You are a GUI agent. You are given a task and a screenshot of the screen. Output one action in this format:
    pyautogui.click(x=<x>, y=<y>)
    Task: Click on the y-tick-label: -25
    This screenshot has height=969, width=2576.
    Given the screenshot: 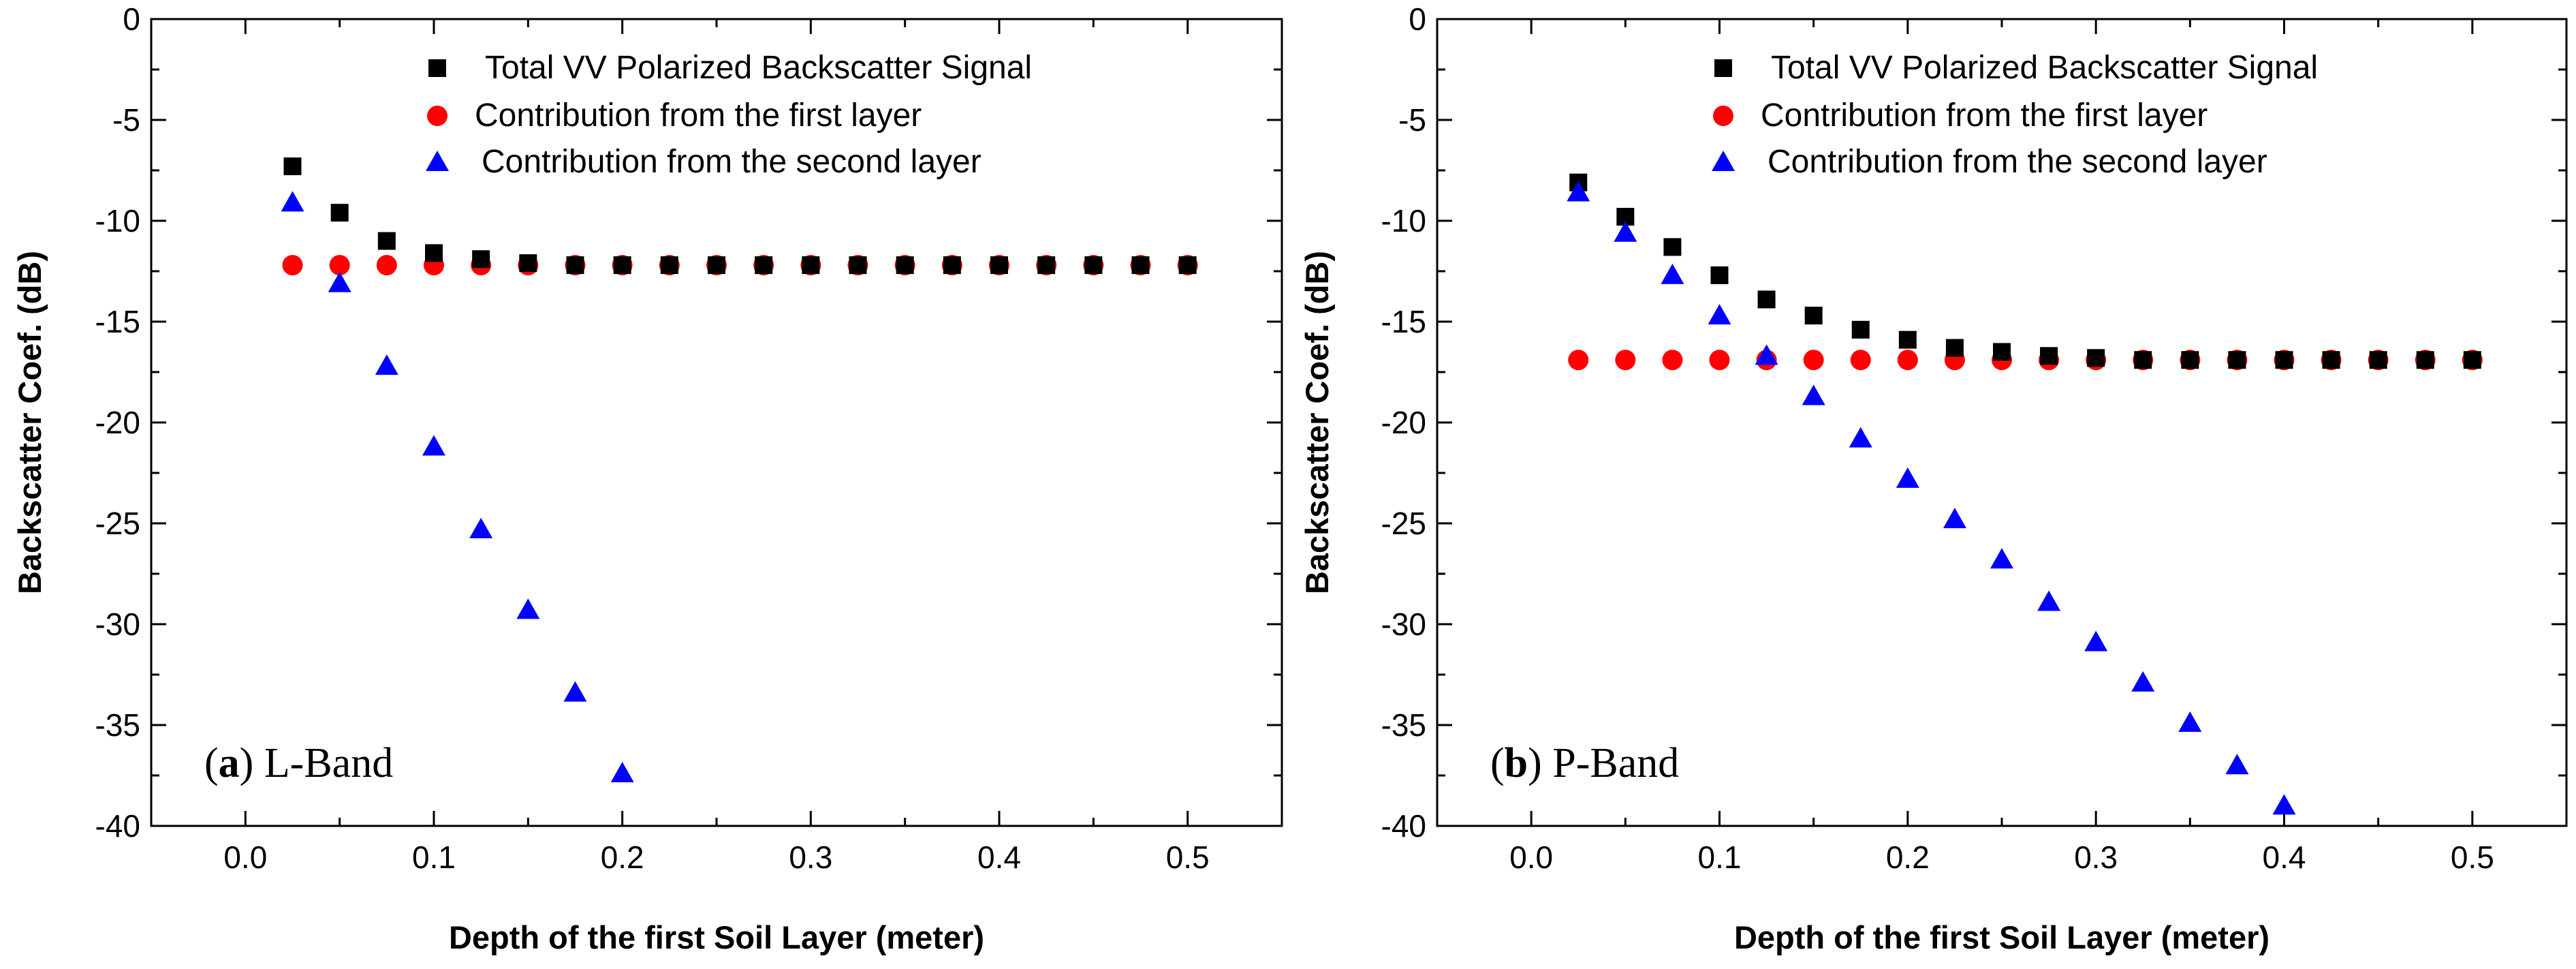 What is the action you would take?
    pyautogui.click(x=117, y=523)
    